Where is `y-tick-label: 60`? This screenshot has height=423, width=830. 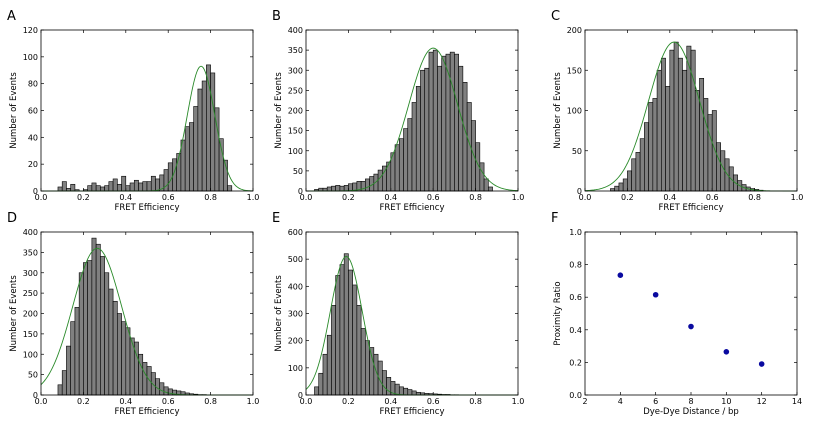
y-tick-label: 60 is located at coordinates (33, 111).